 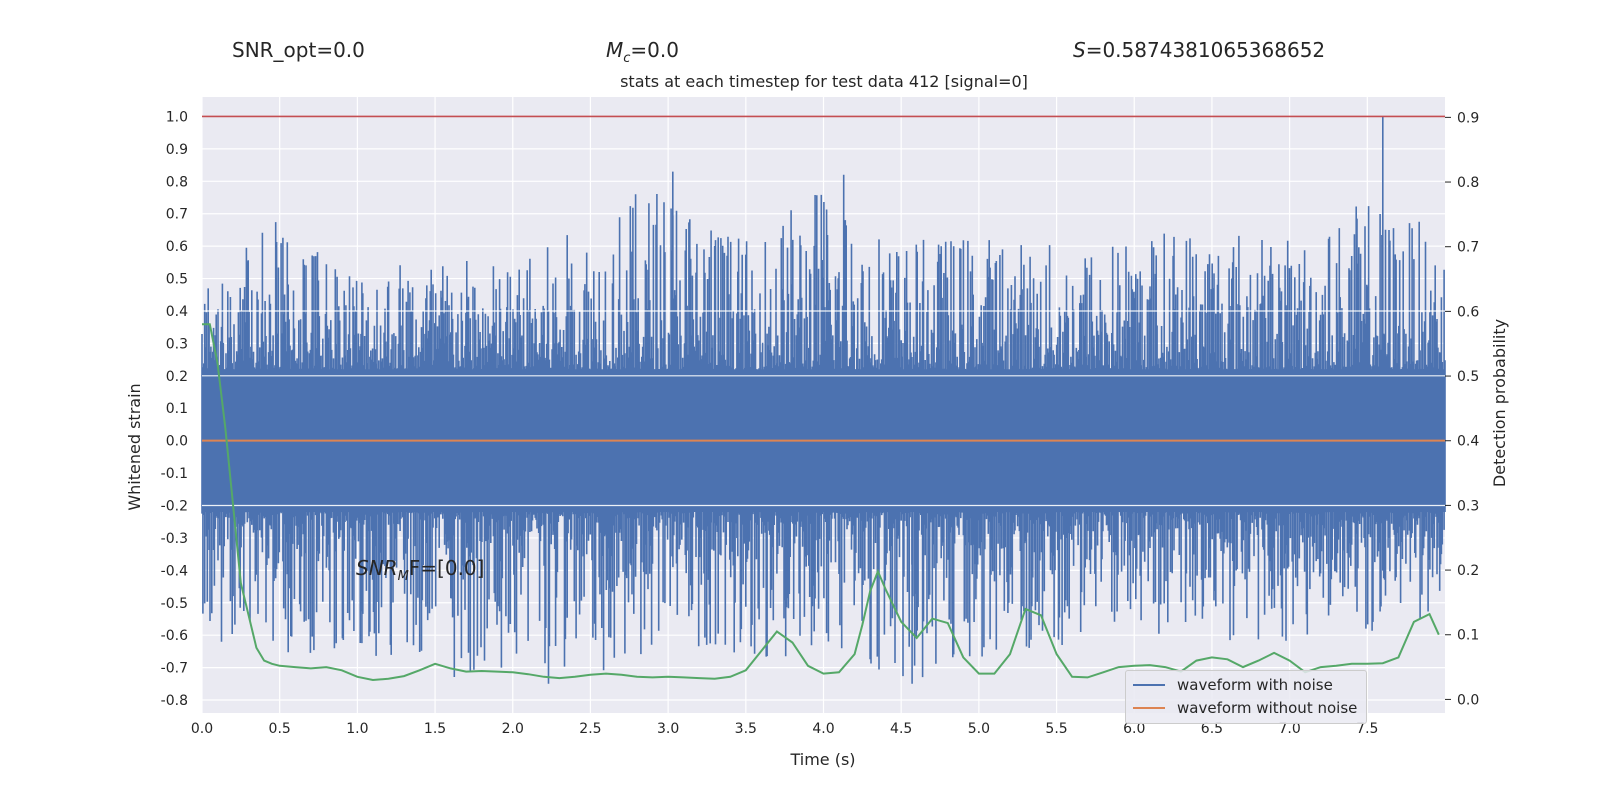 I want to click on y-tick-label: 0.4, so click(x=177, y=312).